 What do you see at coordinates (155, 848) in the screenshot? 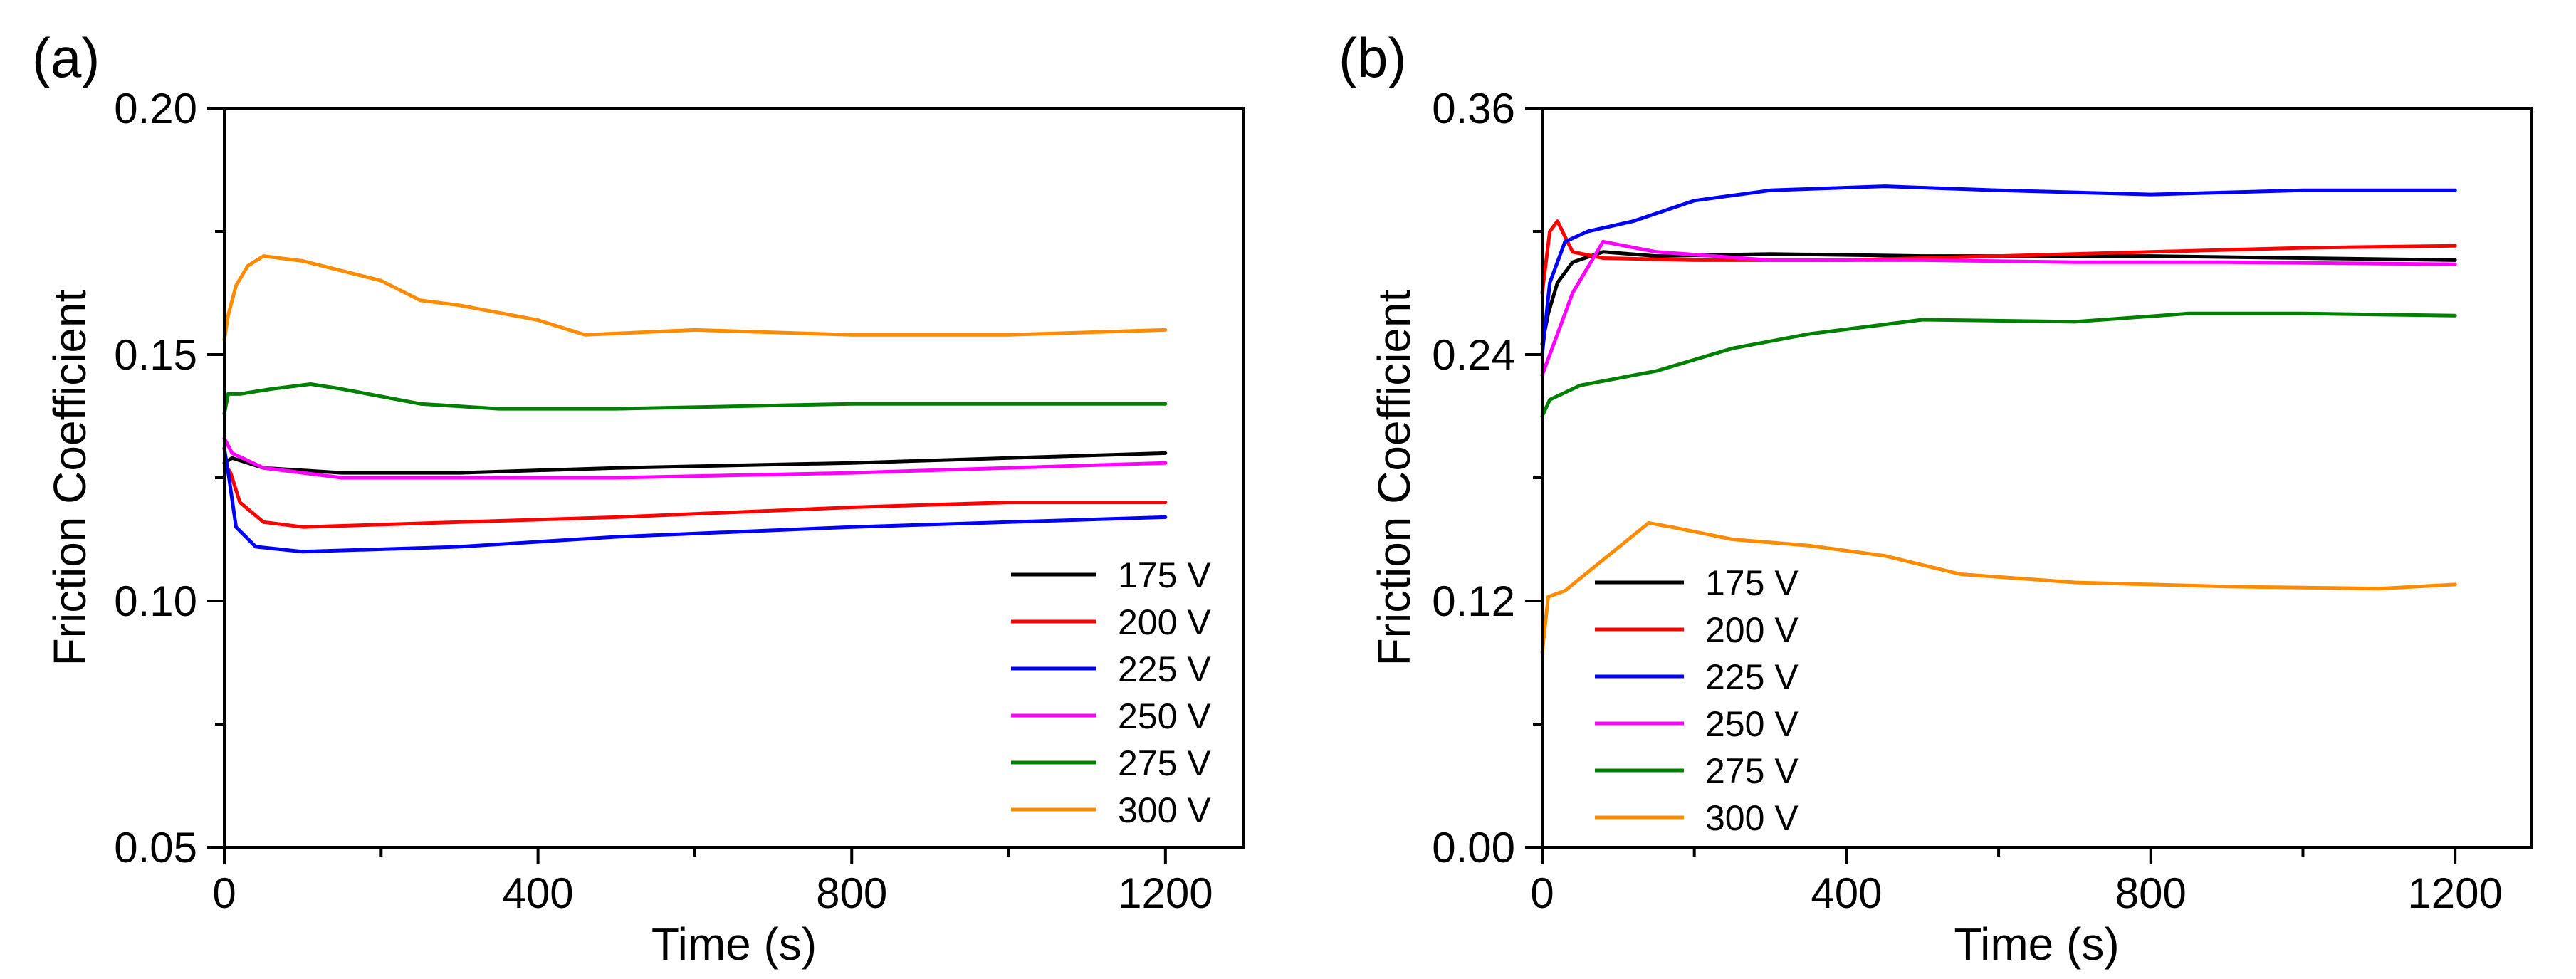
I see `y-tick-label: 0.05` at bounding box center [155, 848].